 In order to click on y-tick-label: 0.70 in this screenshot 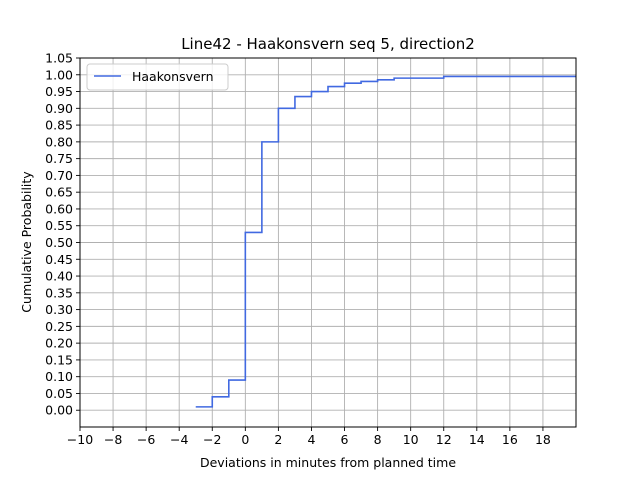, I will do `click(59, 175)`.